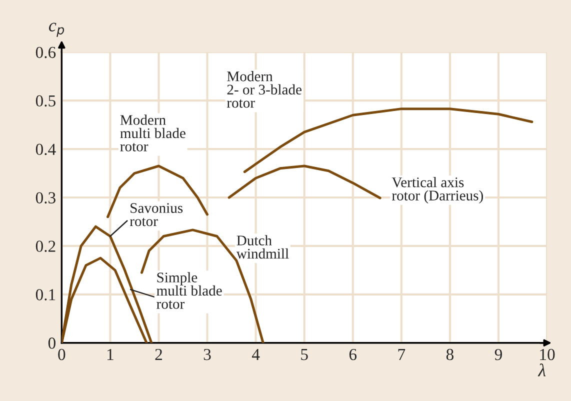  I want to click on x-tick-label: 4, so click(256, 354).